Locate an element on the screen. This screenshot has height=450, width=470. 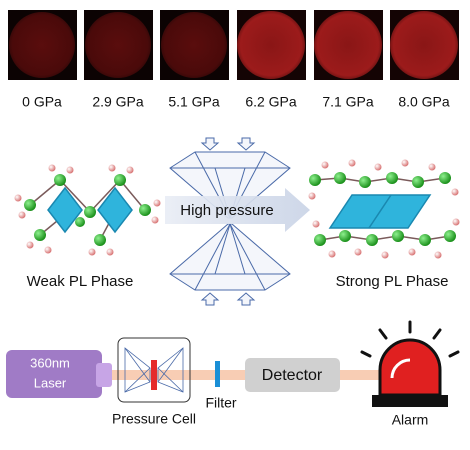
pressure-label: 7.1 GPa is located at coordinates (348, 102).